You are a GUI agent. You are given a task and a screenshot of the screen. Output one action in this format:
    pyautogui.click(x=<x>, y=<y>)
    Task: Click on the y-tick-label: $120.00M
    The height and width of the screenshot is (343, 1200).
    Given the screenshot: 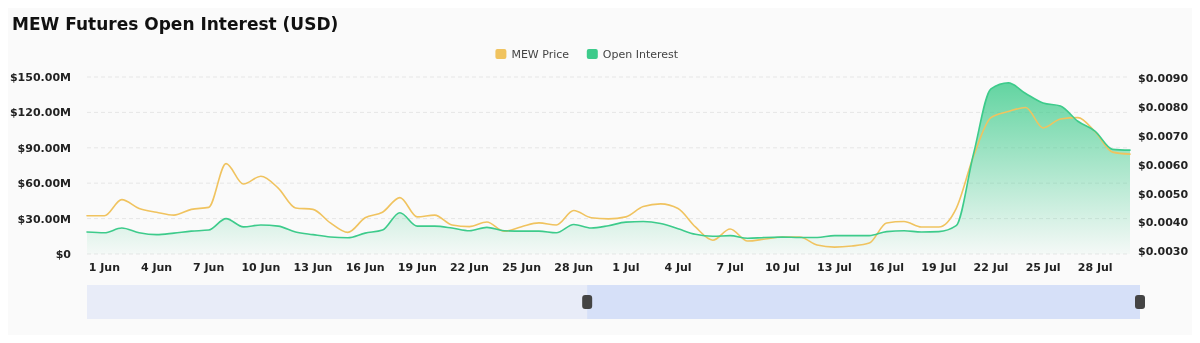 What is the action you would take?
    pyautogui.click(x=40, y=113)
    